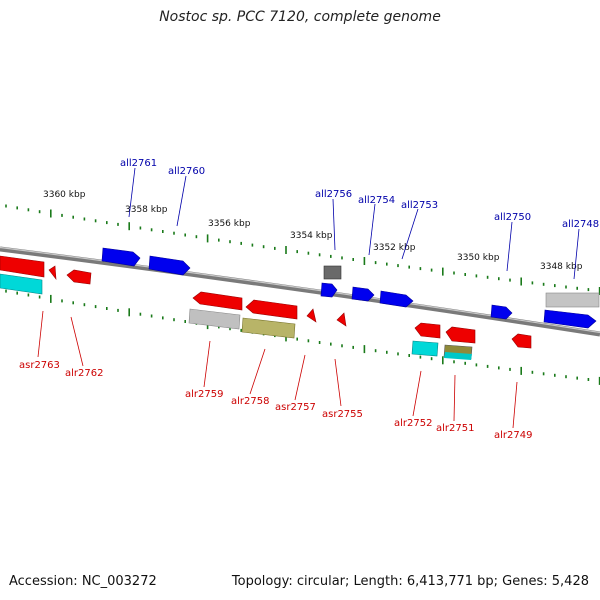 The height and width of the screenshot is (600, 600). What do you see at coordinates (138, 163) in the screenshot?
I see `gene-label: all2761` at bounding box center [138, 163].